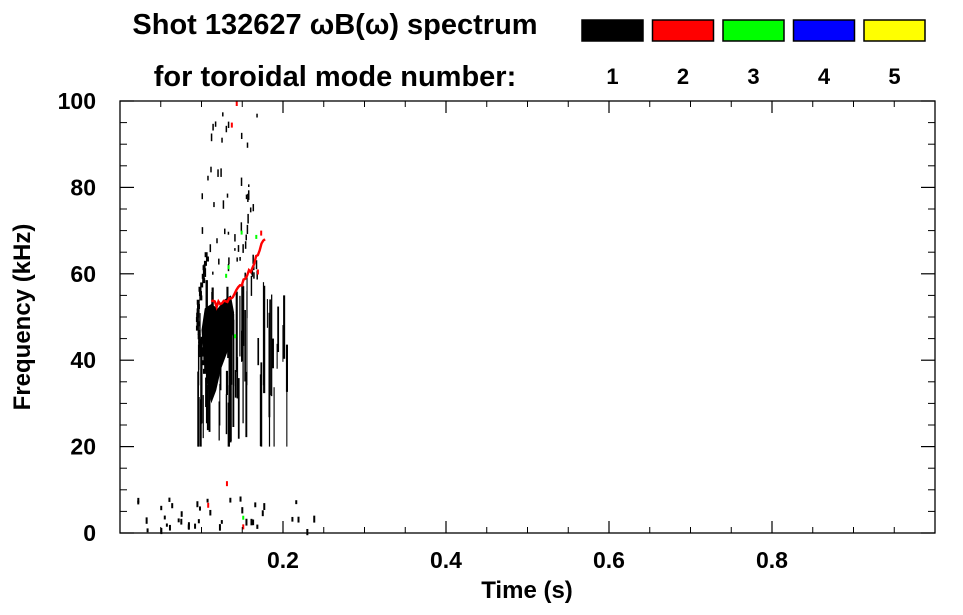 The width and height of the screenshot is (963, 615). What do you see at coordinates (83, 360) in the screenshot?
I see `y-tick-label: 40` at bounding box center [83, 360].